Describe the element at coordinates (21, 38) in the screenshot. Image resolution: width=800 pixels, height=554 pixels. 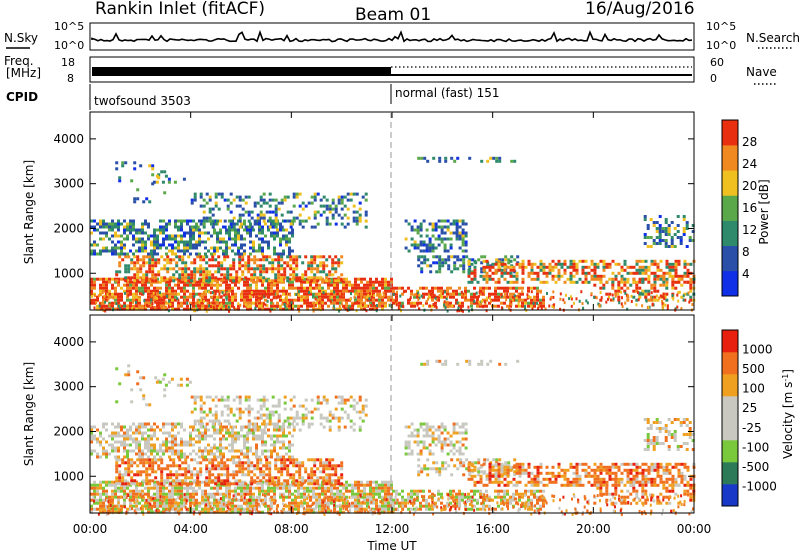
I see `nsky-label: N.Sky` at that location.